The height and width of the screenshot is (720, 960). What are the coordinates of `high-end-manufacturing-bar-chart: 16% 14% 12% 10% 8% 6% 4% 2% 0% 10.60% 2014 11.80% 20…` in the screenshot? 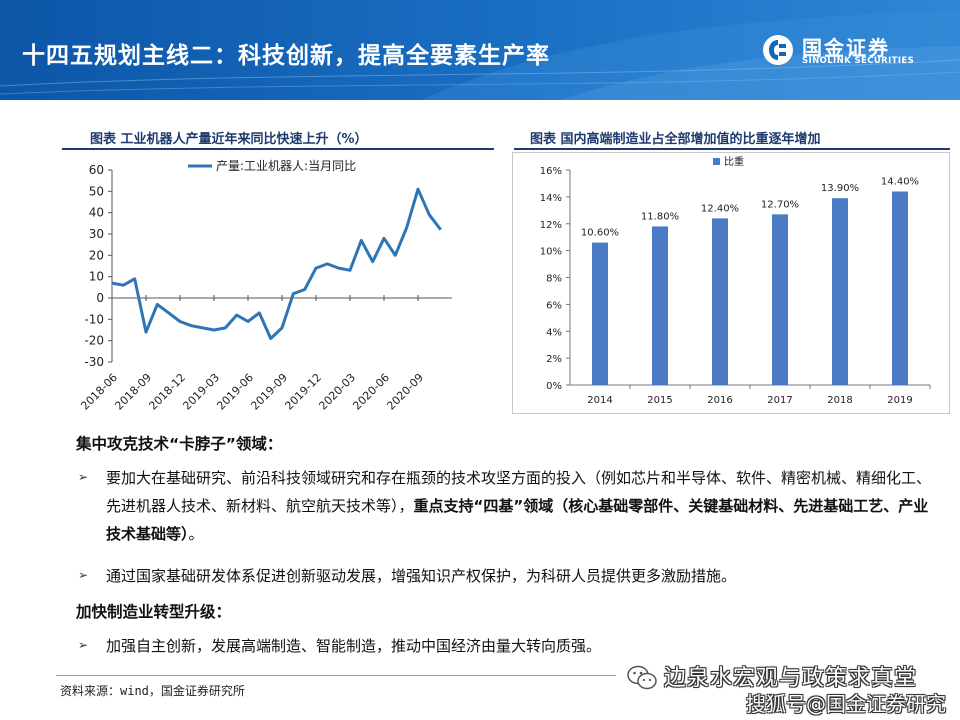 It's located at (735, 280).